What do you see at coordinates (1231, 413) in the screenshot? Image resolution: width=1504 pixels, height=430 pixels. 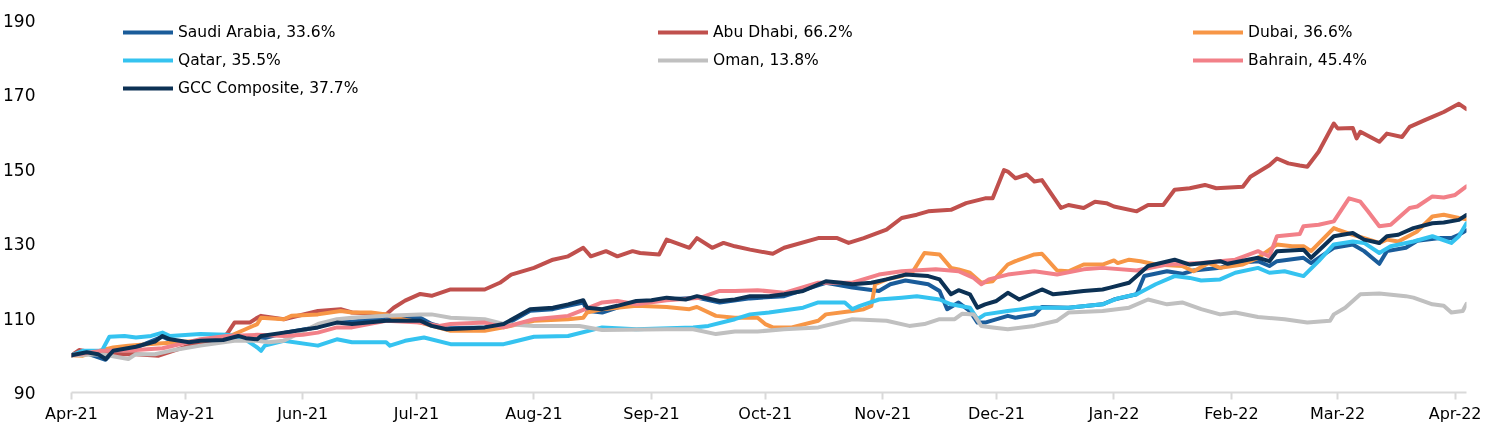 I see `x-tick-label: Feb-22` at bounding box center [1231, 413].